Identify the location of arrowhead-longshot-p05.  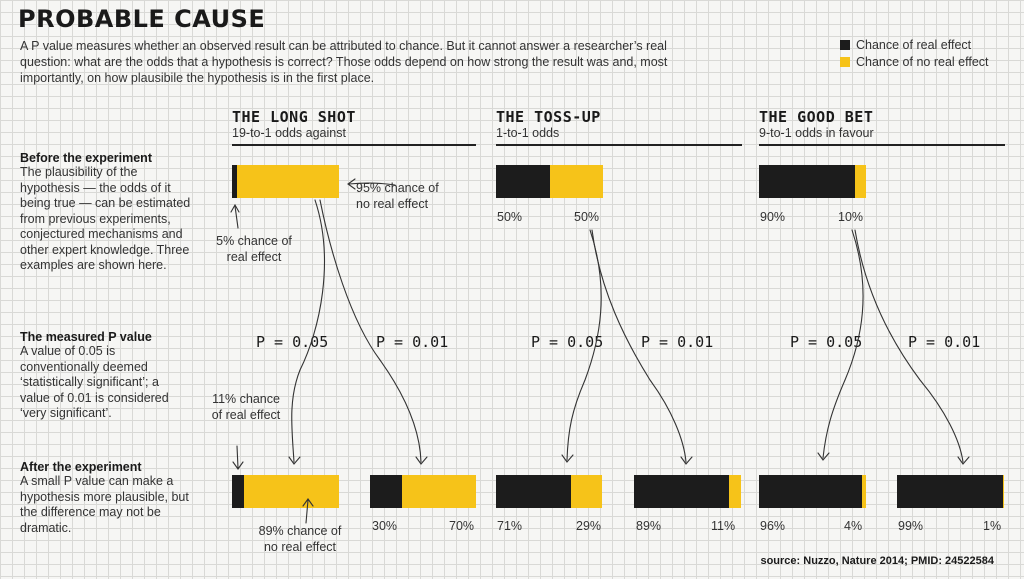
(294, 460).